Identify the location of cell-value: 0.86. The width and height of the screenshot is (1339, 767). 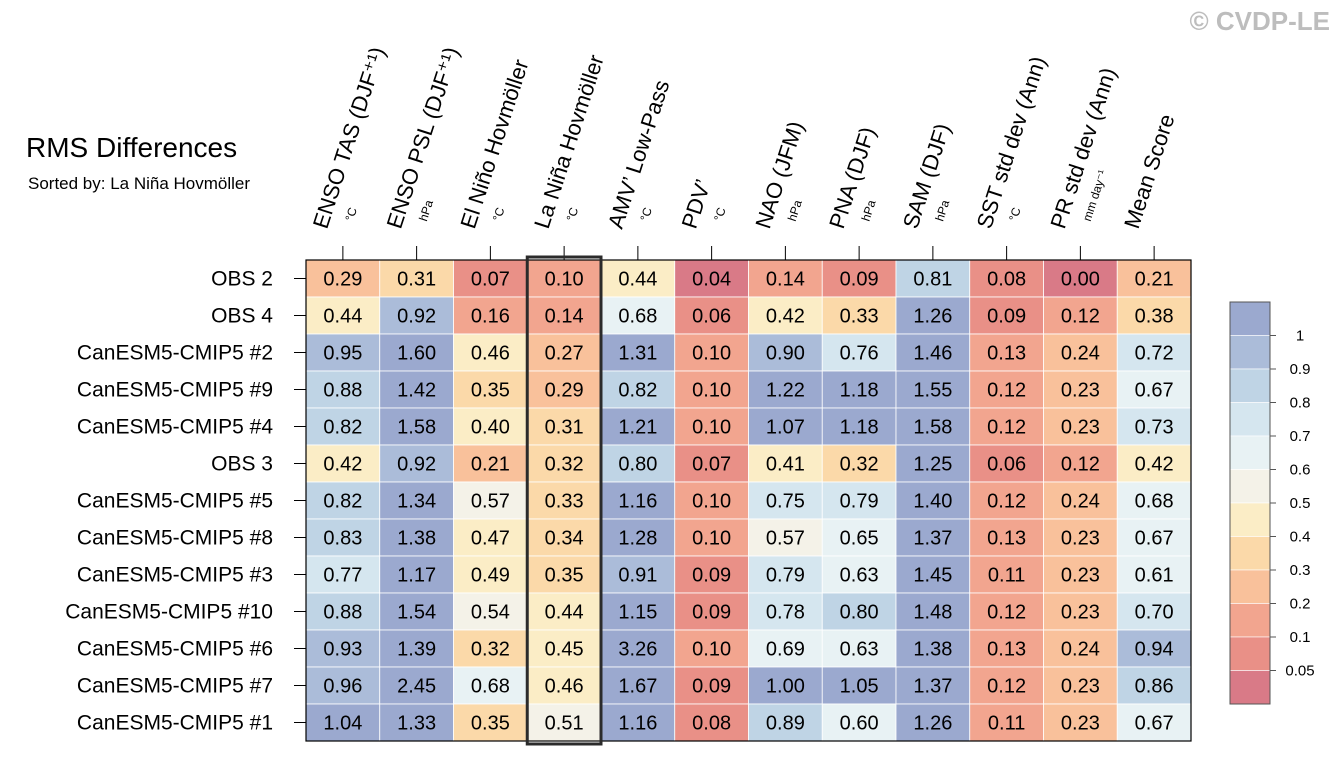
(1154, 687).